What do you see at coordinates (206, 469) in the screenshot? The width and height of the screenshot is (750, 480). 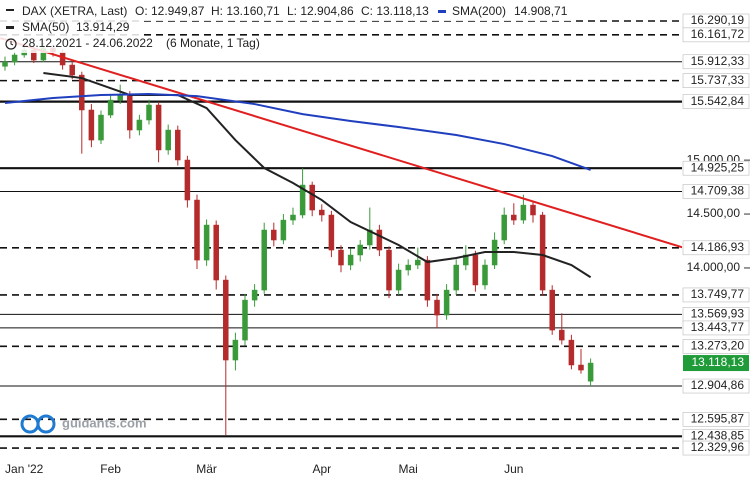 I see `x-tick-label: Mär` at bounding box center [206, 469].